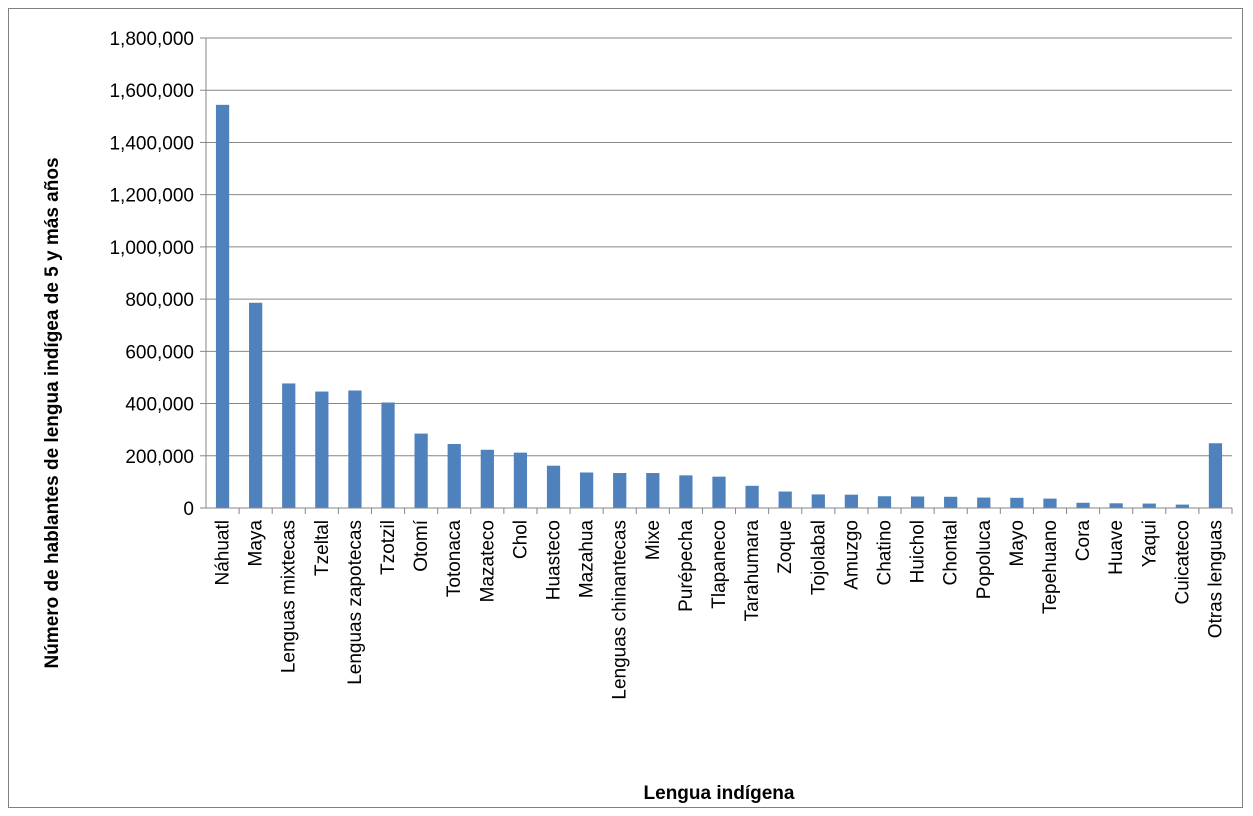 The image size is (1253, 816). What do you see at coordinates (151, 248) in the screenshot?
I see `y-tick-label: 1,000,000` at bounding box center [151, 248].